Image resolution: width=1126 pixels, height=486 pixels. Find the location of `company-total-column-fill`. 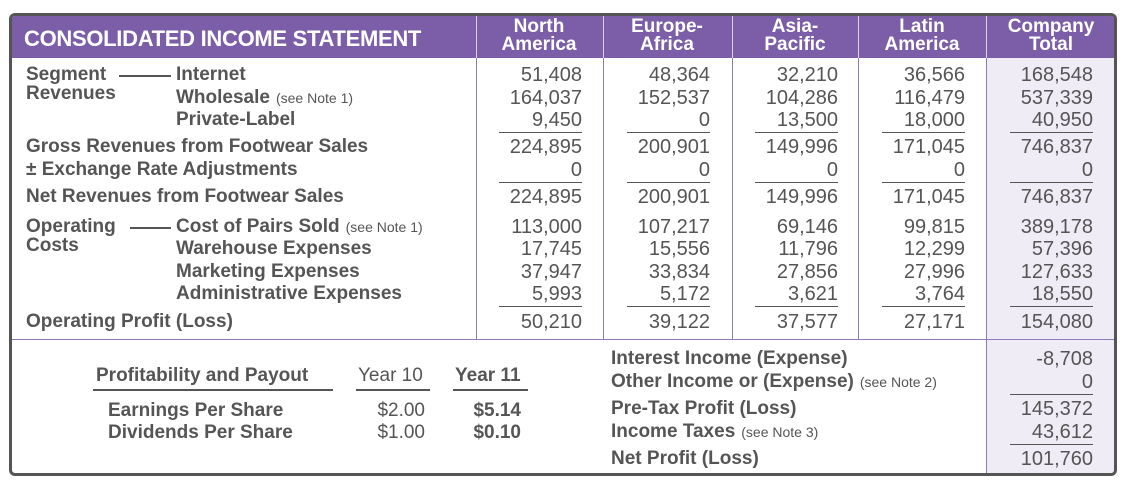

company-total-column-fill is located at coordinates (1050, 265).